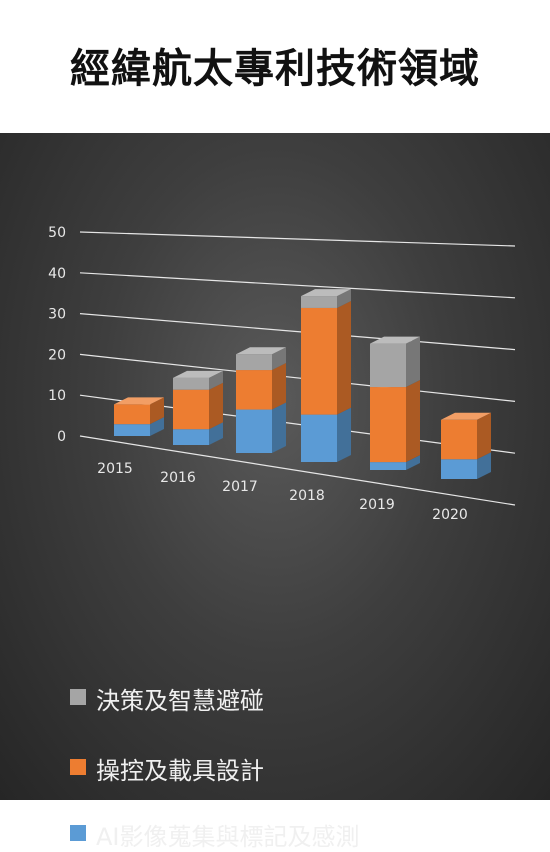 The image size is (550, 852). I want to click on bar-stack-2016, so click(198, 407).